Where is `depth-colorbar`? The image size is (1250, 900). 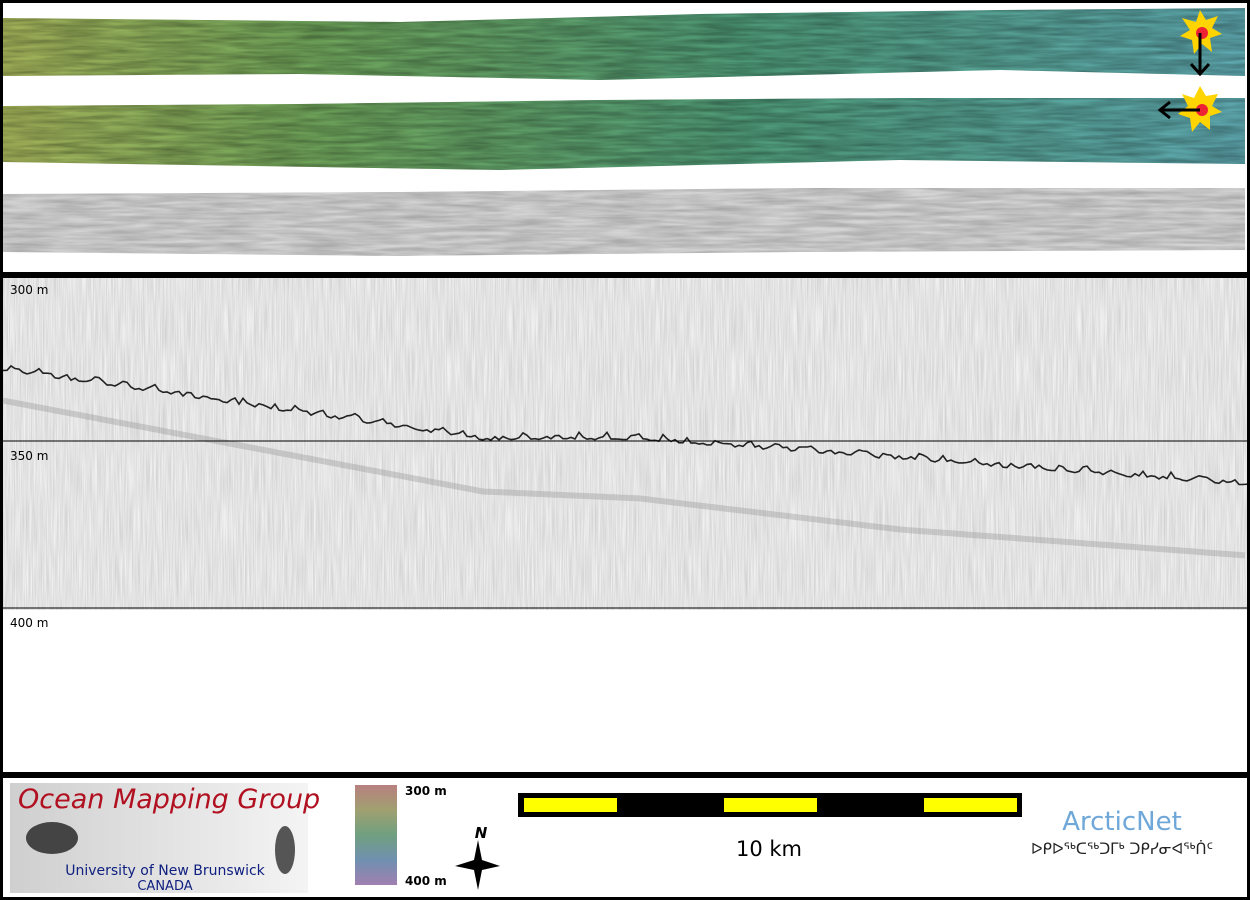
depth-colorbar is located at coordinates (376, 835).